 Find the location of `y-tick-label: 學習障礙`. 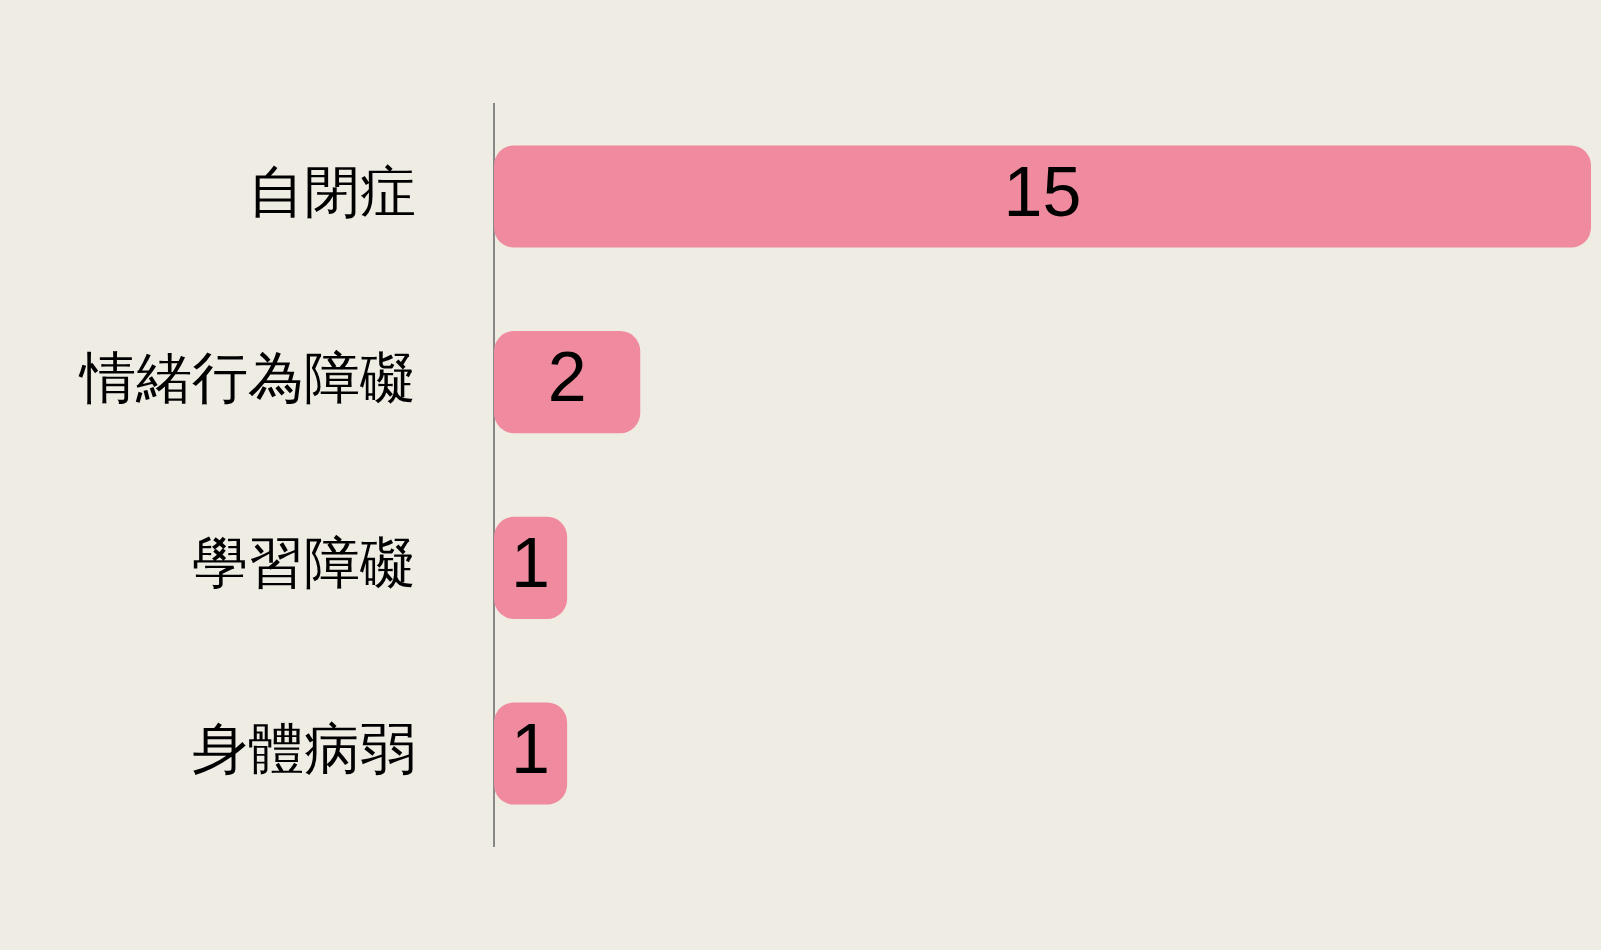

y-tick-label: 學習障礙 is located at coordinates (304, 563).